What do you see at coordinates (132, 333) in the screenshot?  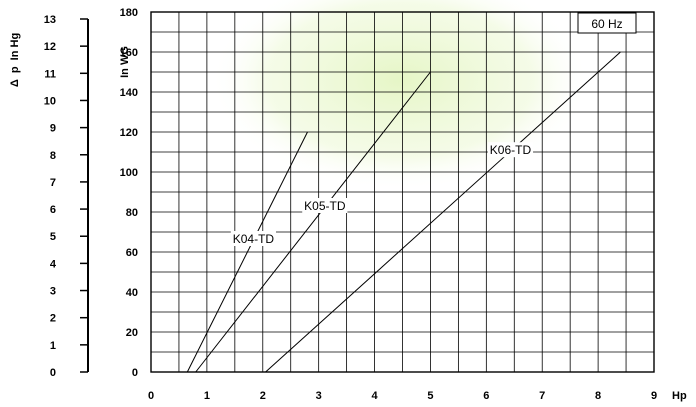 I see `y-tick-label: 20` at bounding box center [132, 333].